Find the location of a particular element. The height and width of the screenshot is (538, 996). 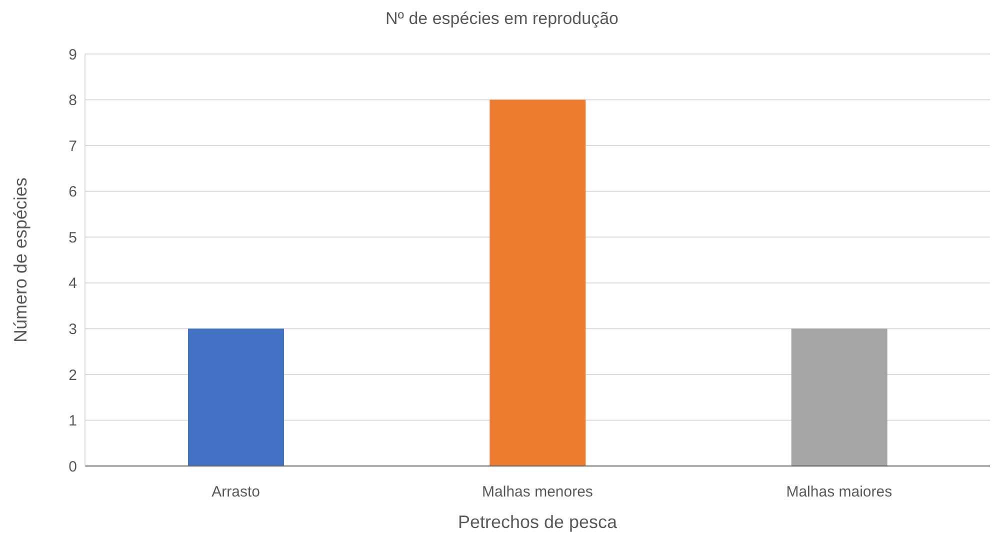

x-axis-title: Petrechos de pesca is located at coordinates (538, 522).